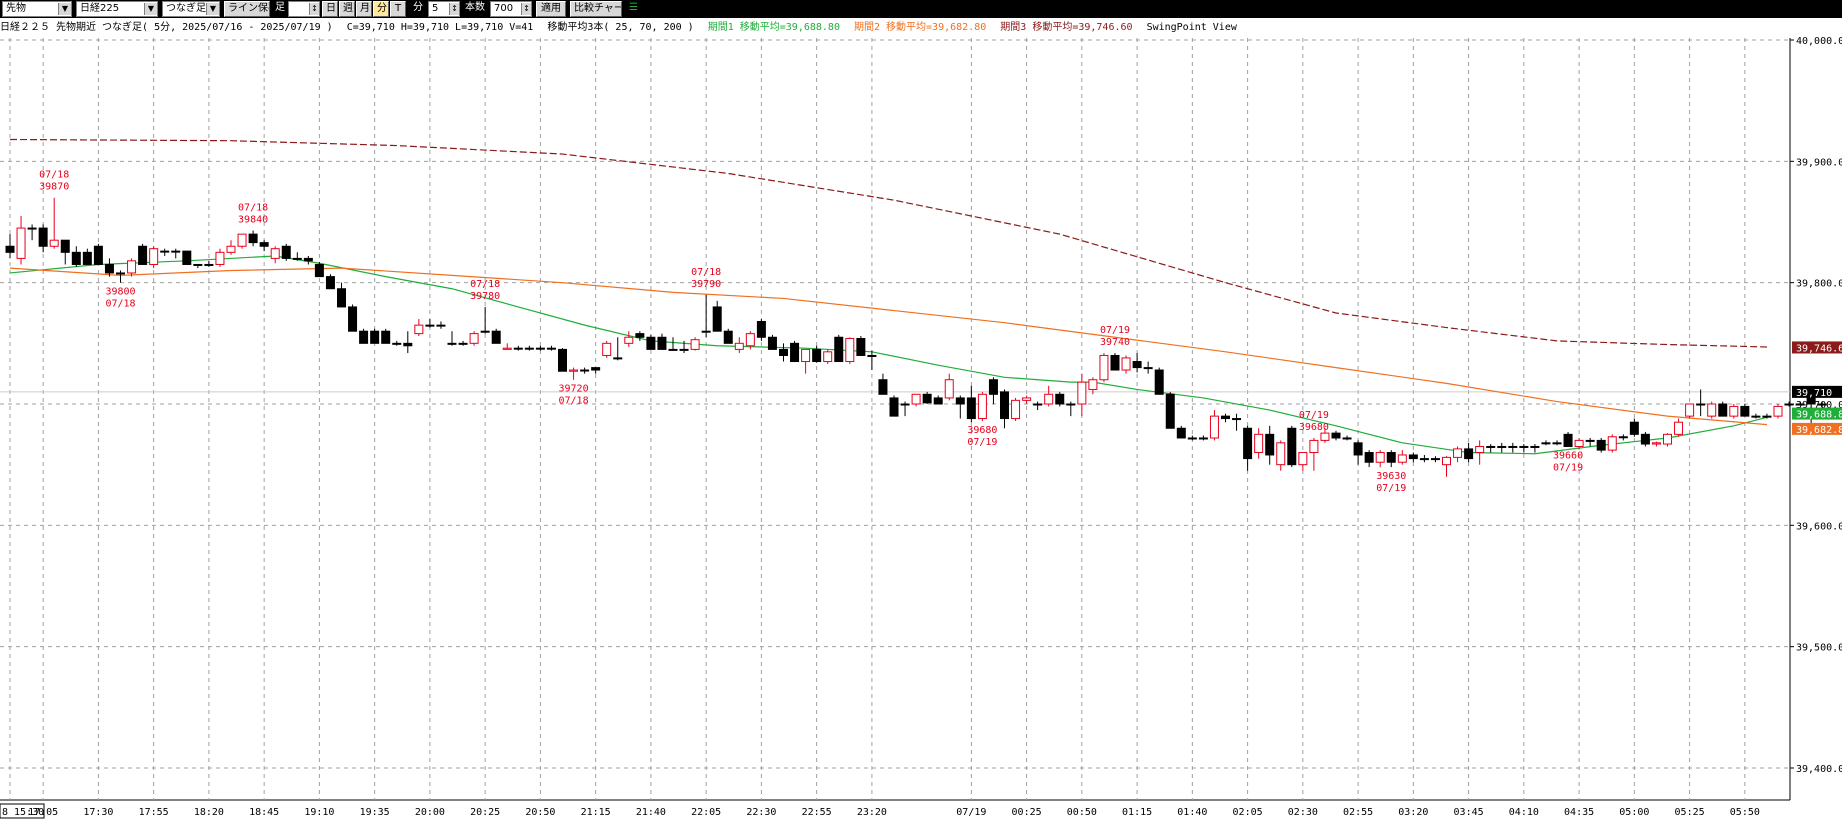  Describe the element at coordinates (37, 9) in the screenshot. I see `market-select: 先物 ▼` at that location.